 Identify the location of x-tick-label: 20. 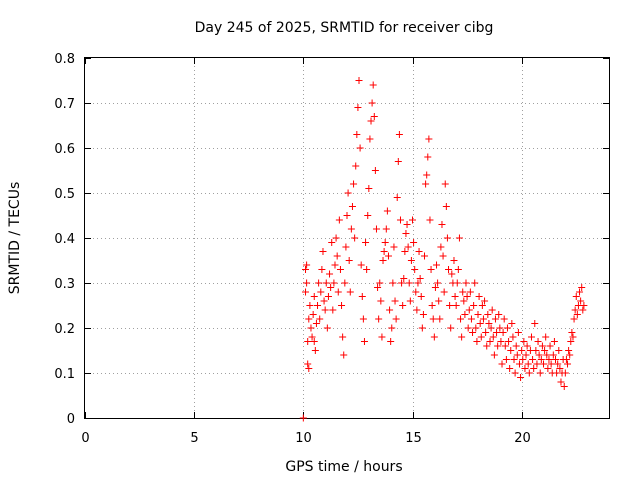
(522, 438).